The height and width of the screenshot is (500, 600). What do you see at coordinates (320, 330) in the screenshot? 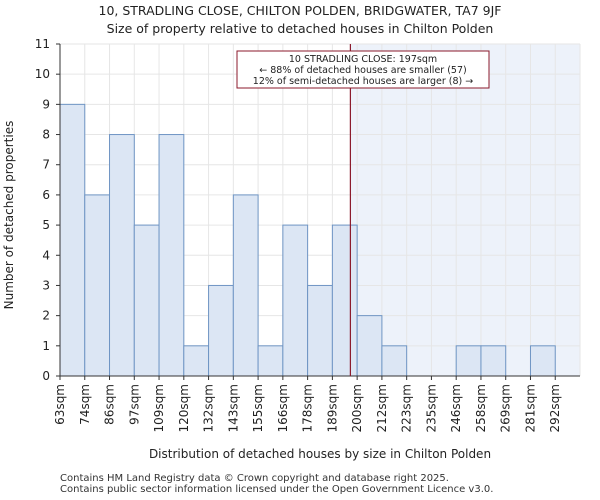
I see `bar-178sqm` at bounding box center [320, 330].